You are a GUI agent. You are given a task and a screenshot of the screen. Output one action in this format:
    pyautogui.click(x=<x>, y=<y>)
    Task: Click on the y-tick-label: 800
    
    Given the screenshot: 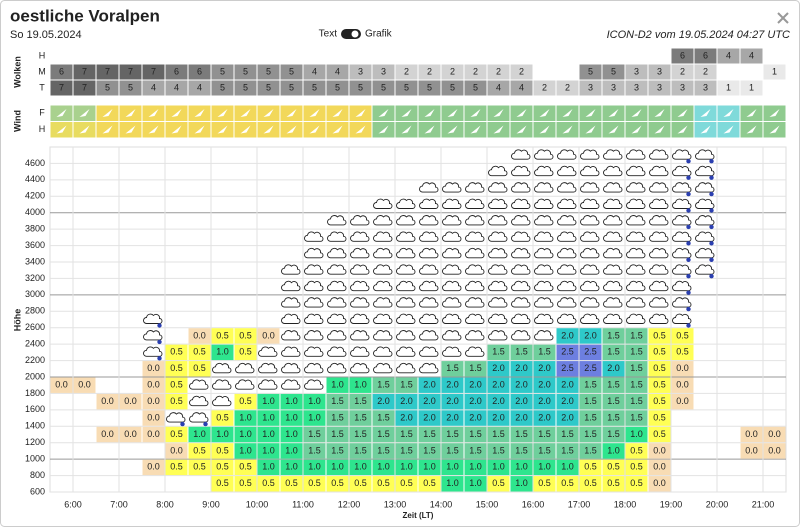 What is the action you would take?
    pyautogui.click(x=37, y=475)
    